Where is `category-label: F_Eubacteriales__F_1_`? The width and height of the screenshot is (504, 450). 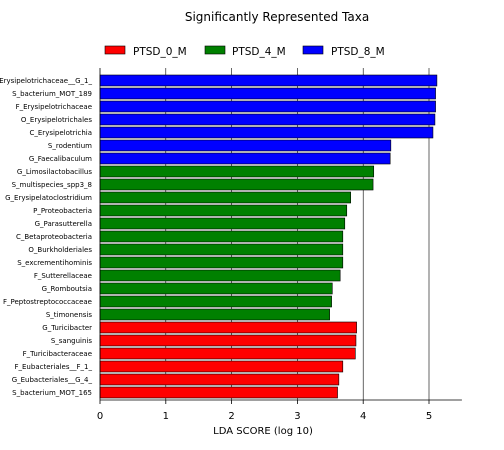 category-label: F_Eubacteriales__F_1_ is located at coordinates (53, 367).